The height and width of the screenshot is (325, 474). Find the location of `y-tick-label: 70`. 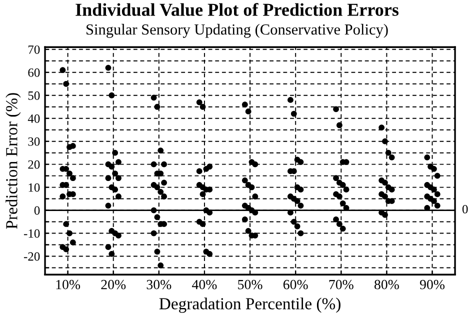

y-tick-label: 70 is located at coordinates (34, 49).